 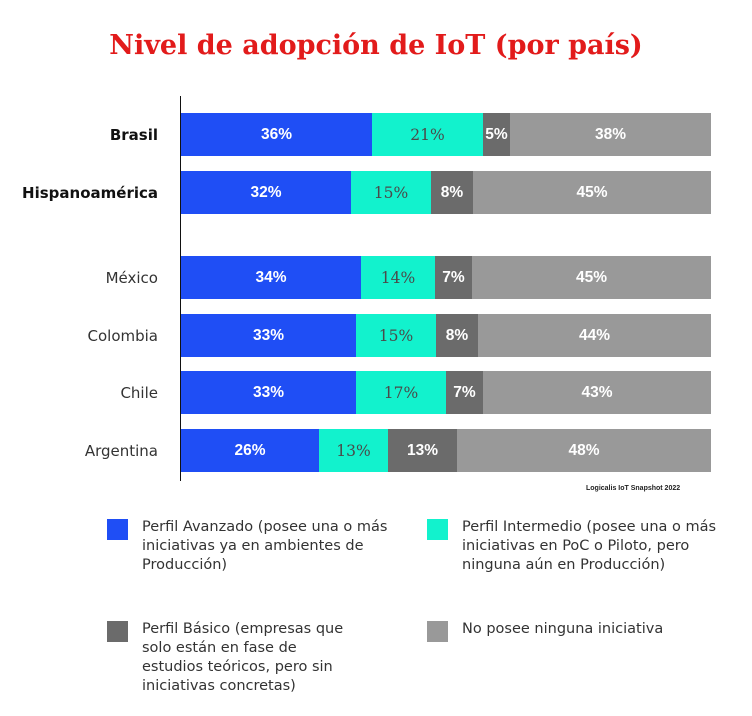 I want to click on stacked-bar: 34% 14% 7% 45%, so click(x=446, y=277).